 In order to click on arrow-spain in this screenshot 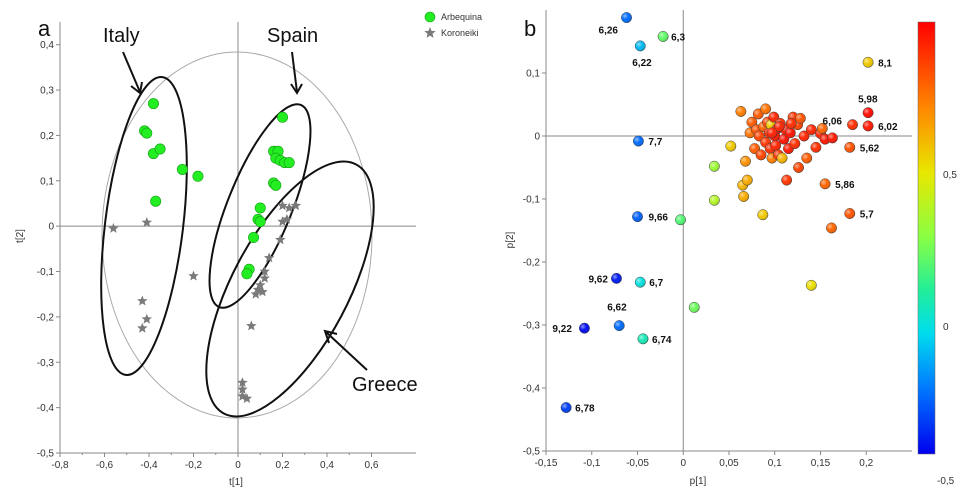, I will do `click(296, 73)`.